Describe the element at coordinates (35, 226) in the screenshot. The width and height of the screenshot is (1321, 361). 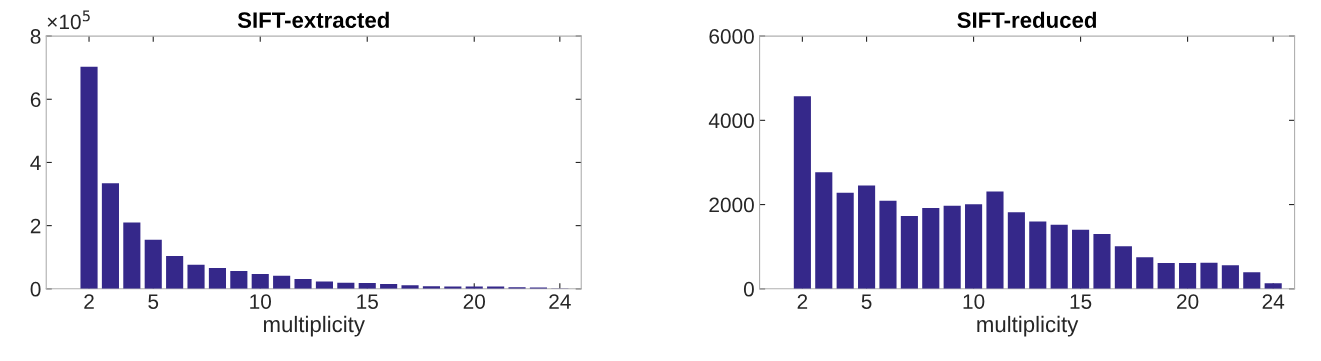
I see `y-tick-label: 2` at that location.